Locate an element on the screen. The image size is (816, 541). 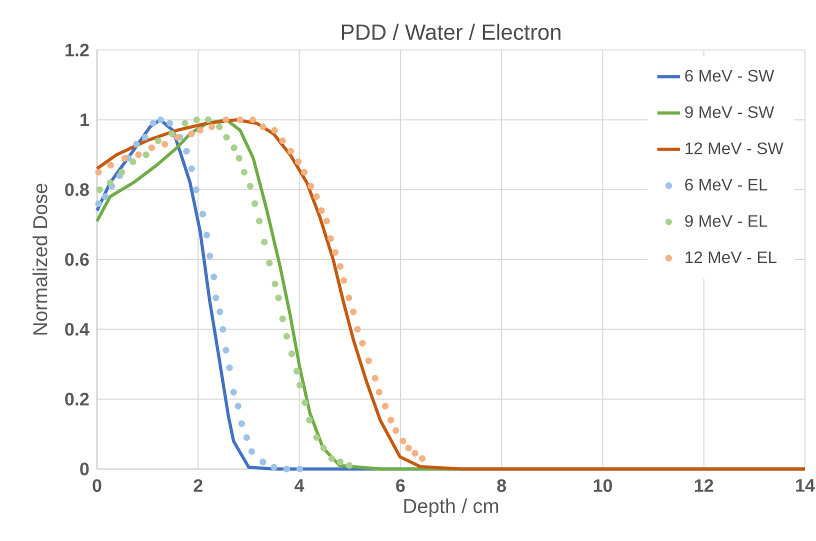
legend-label: 6 MeV - EL is located at coordinates (726, 184).